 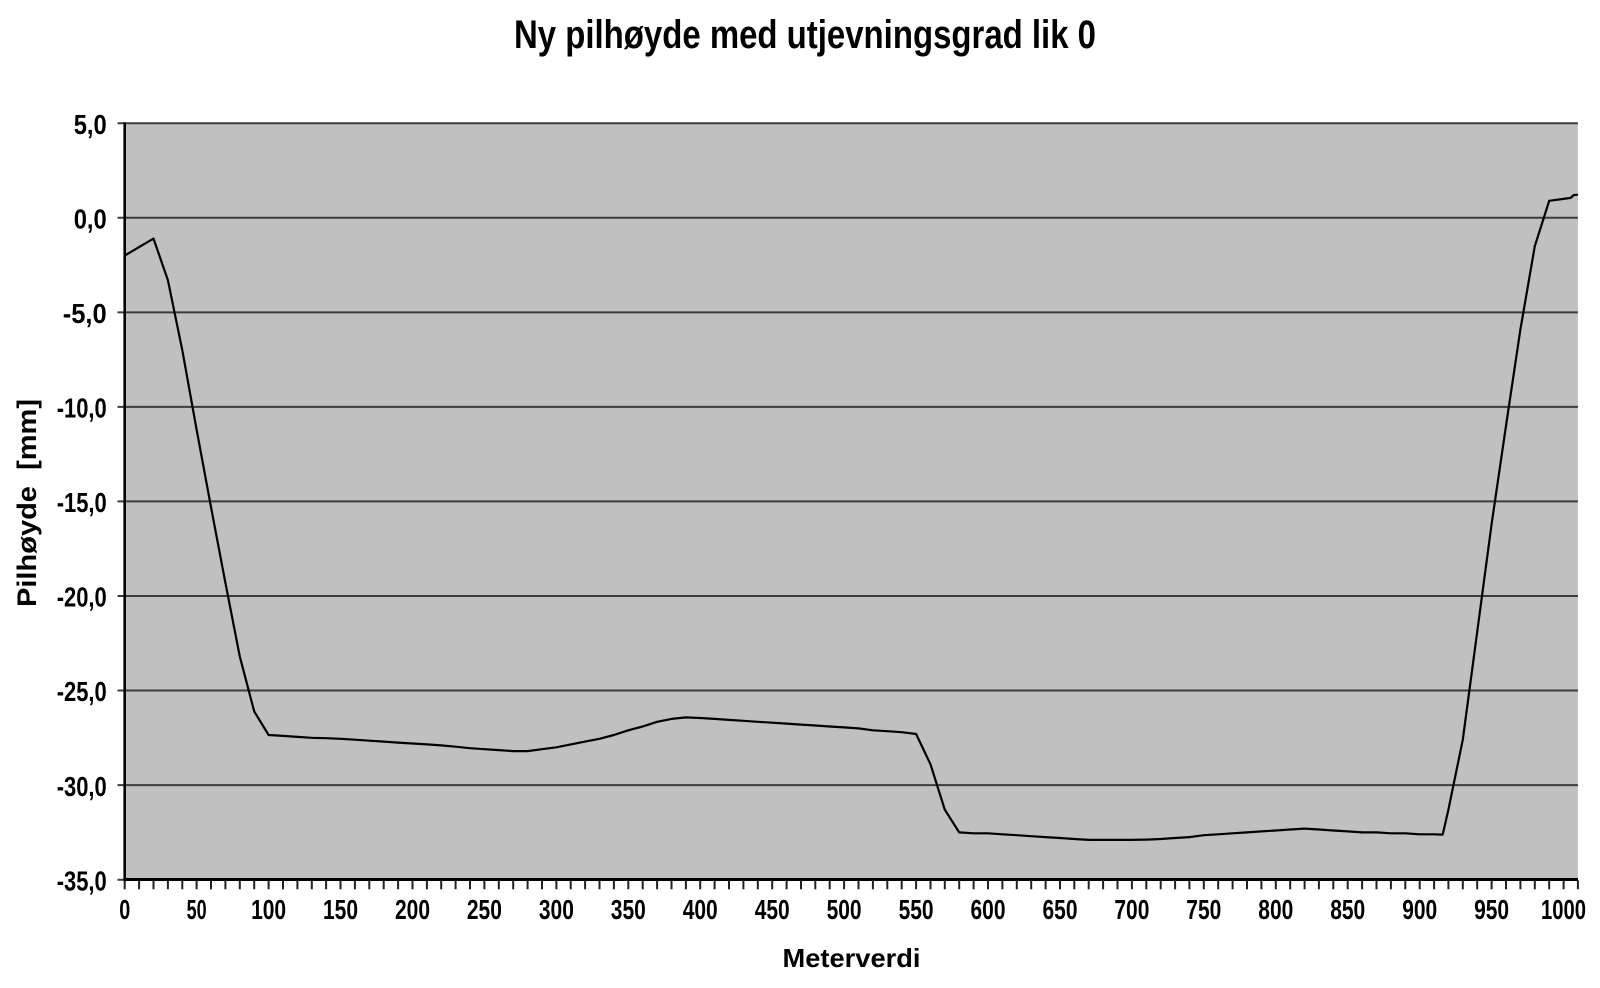 What do you see at coordinates (916, 909) in the screenshot?
I see `svg-text: 550` at bounding box center [916, 909].